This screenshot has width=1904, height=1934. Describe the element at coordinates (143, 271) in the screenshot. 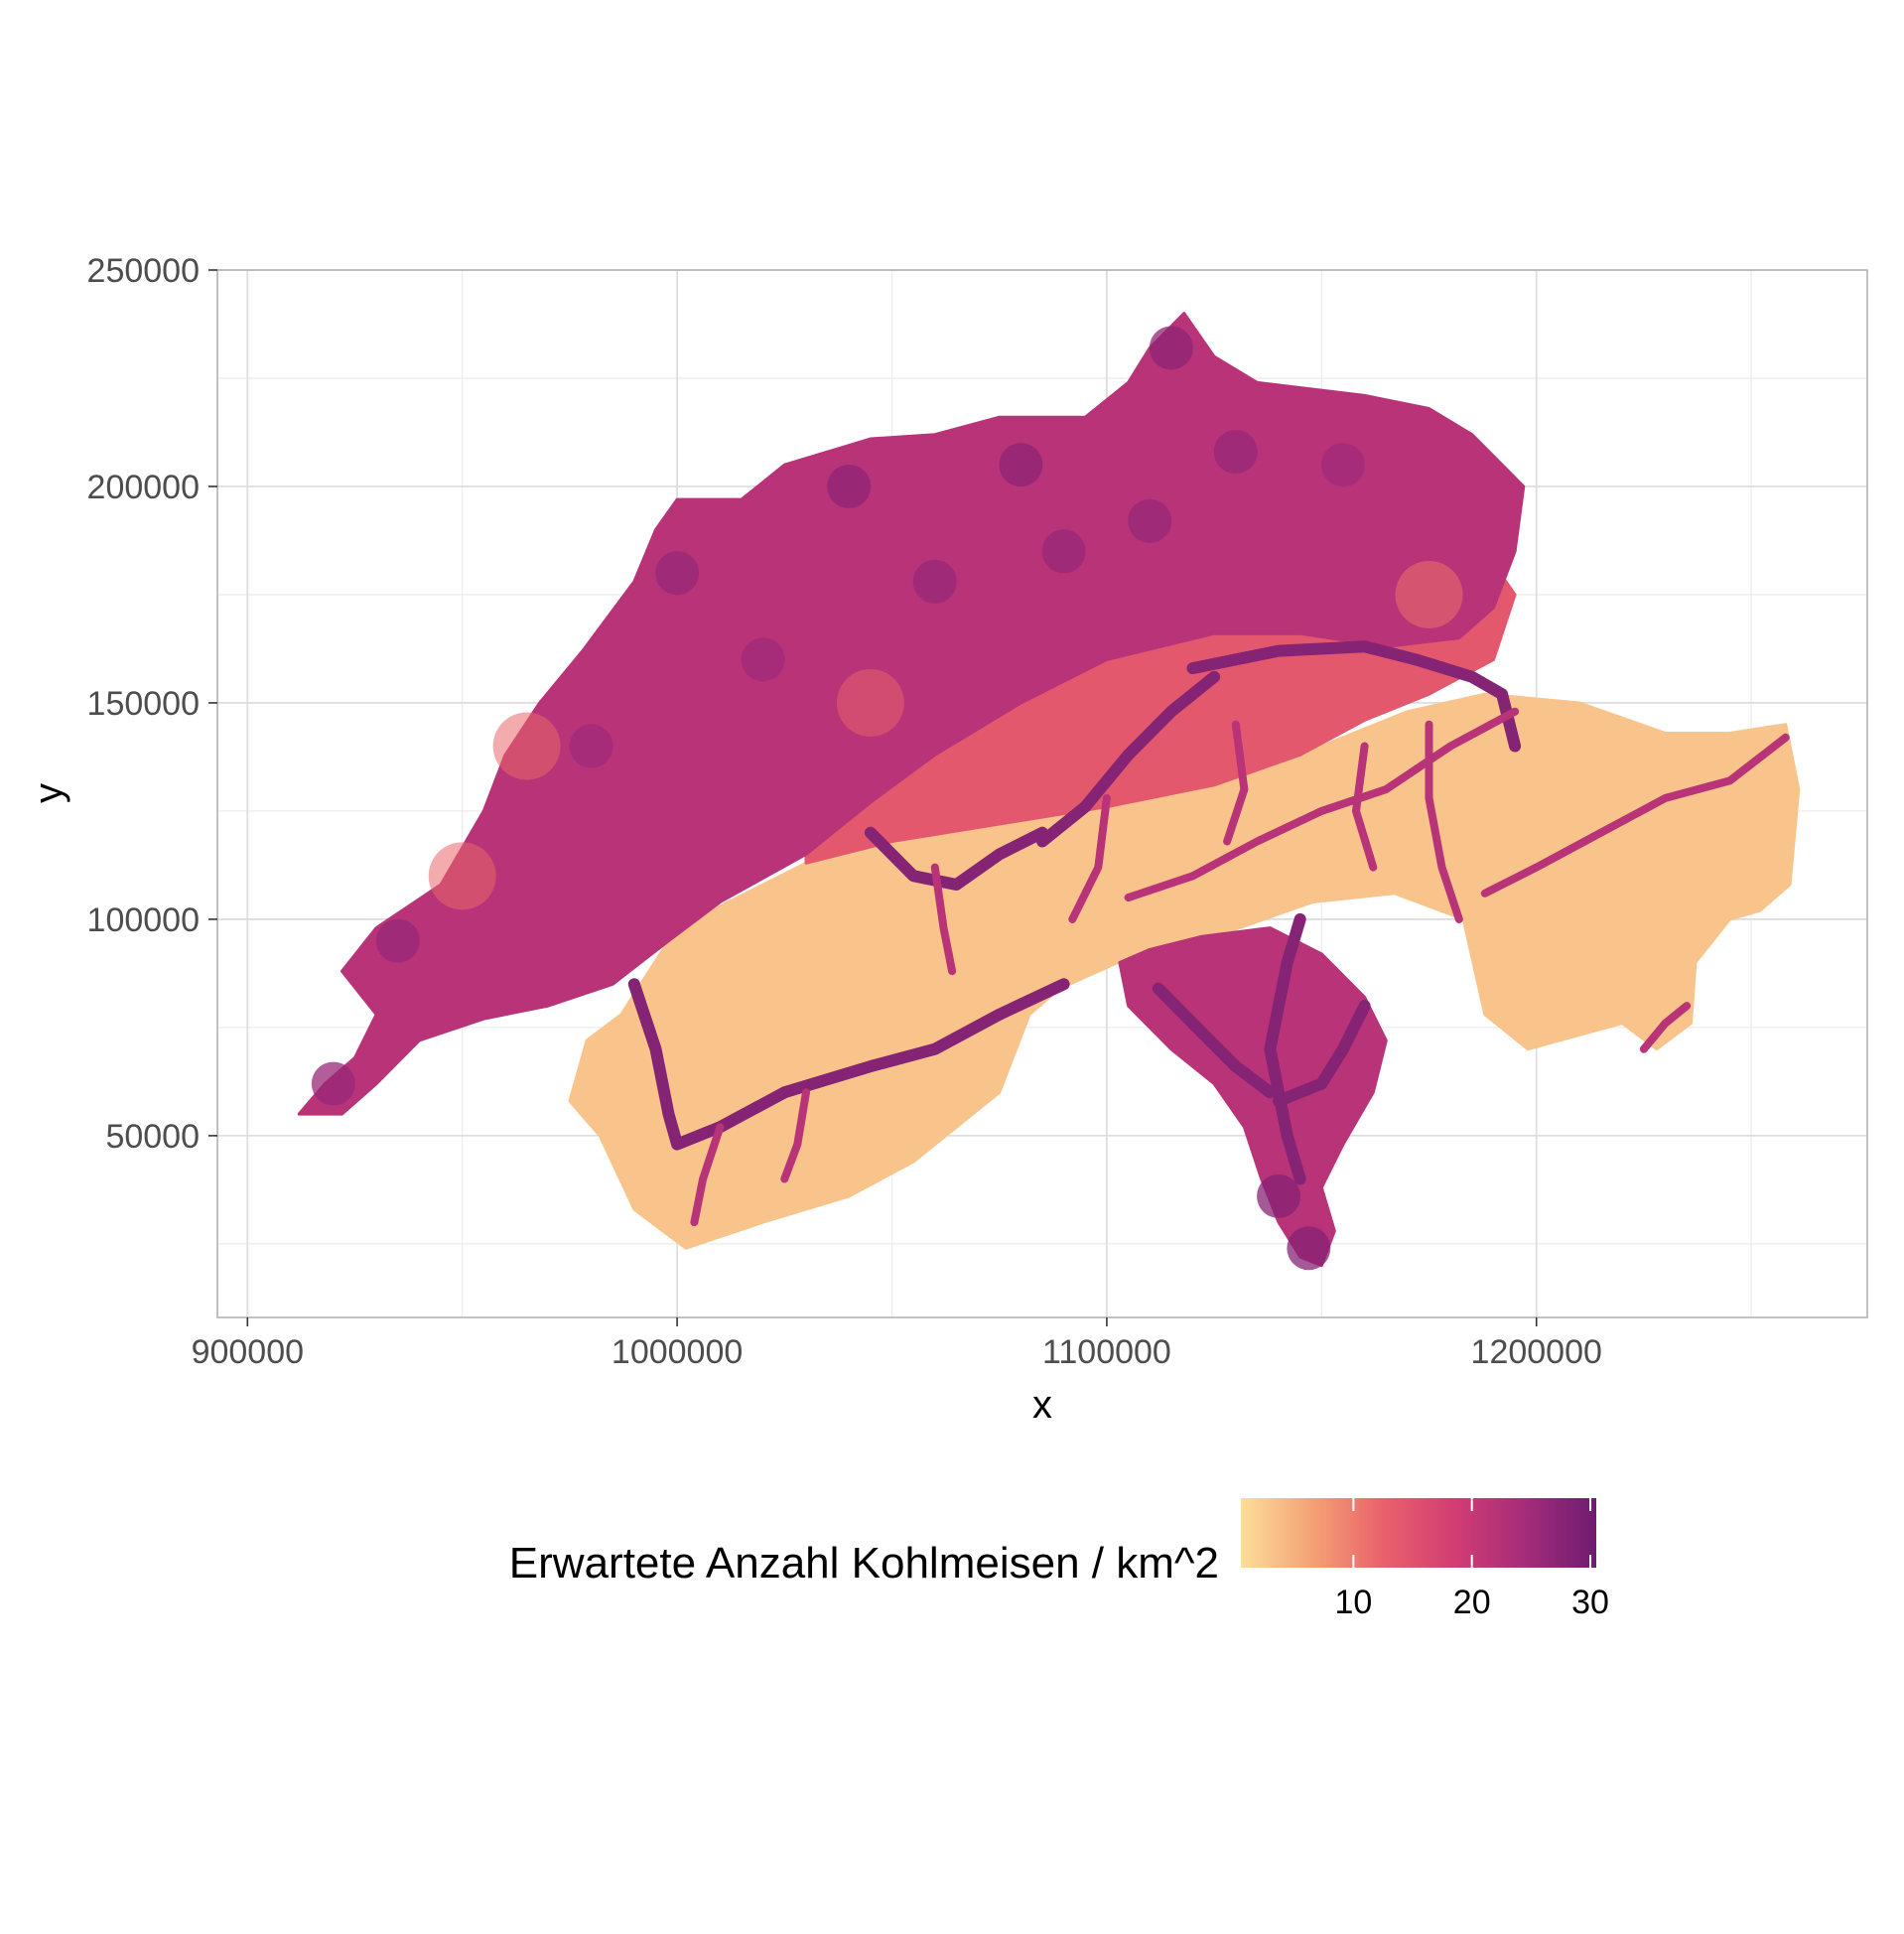

I see `y-tick-label: 250000` at that location.